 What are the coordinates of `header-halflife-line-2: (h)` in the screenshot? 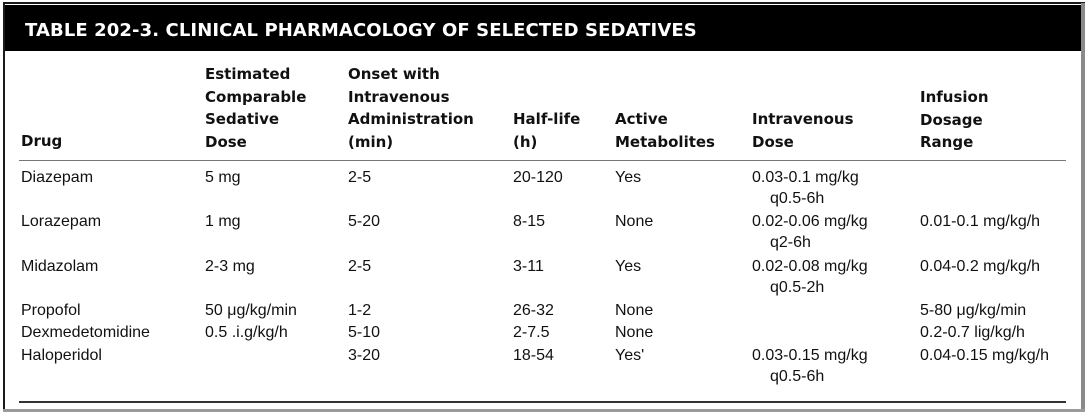 It's located at (525, 141).